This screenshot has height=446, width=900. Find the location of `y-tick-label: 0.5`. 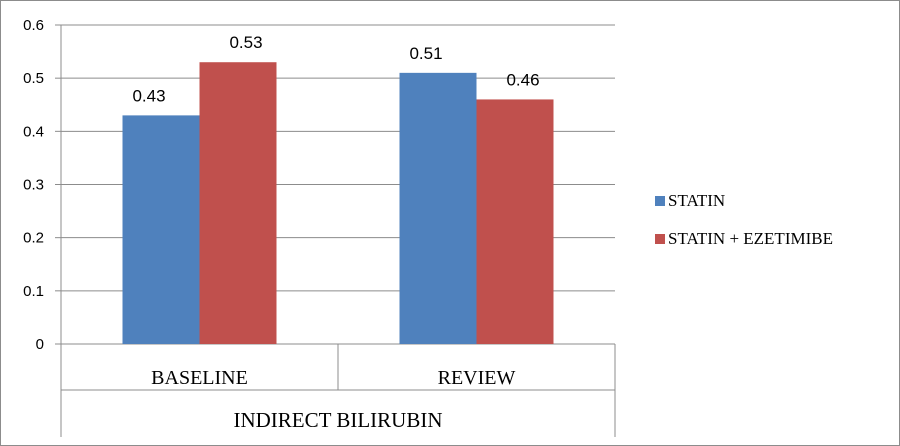

y-tick-label: 0.5 is located at coordinates (33, 78).